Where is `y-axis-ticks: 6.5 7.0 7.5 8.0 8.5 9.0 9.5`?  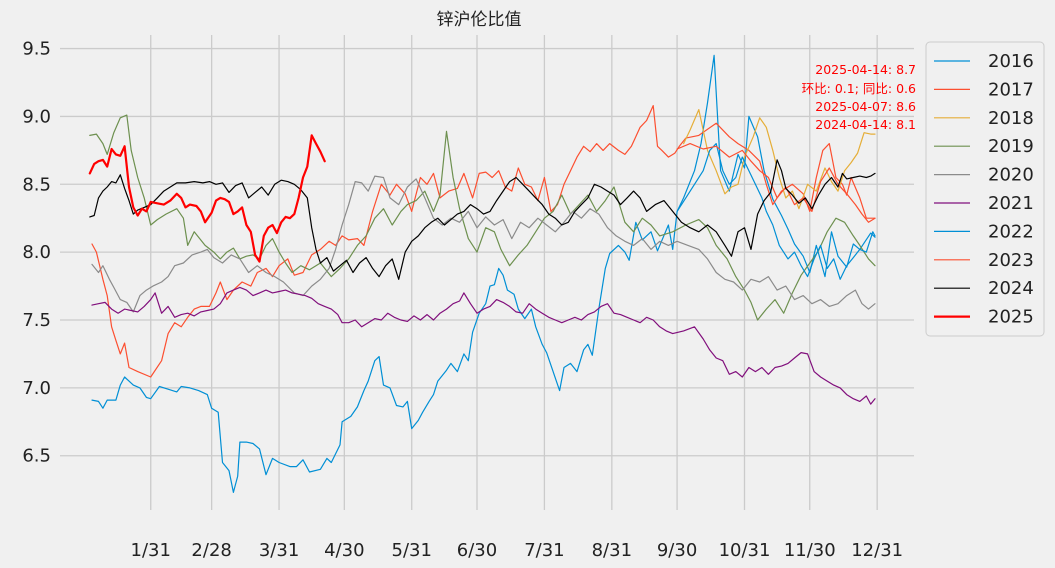 y-axis-ticks: 6.5 7.0 7.5 8.0 8.5 9.0 9.5 is located at coordinates (36, 253).